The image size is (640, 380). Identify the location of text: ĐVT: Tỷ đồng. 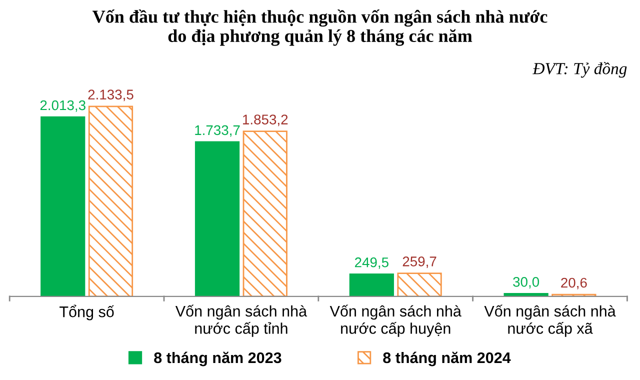
(579, 70).